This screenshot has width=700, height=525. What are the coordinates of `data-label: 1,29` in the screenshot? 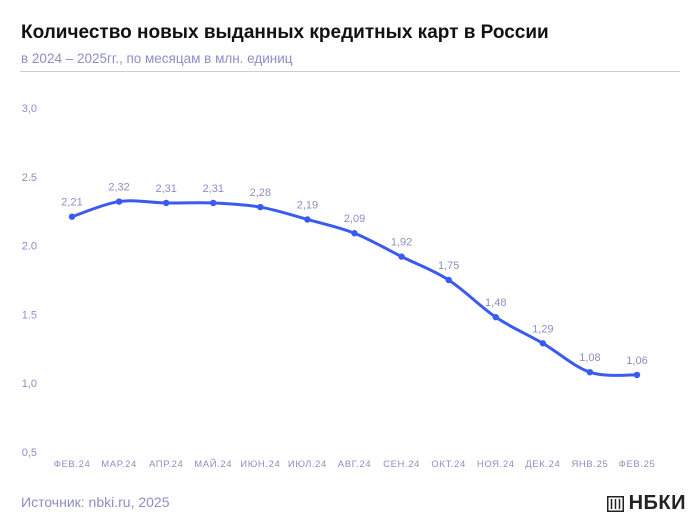 It's located at (542, 329).